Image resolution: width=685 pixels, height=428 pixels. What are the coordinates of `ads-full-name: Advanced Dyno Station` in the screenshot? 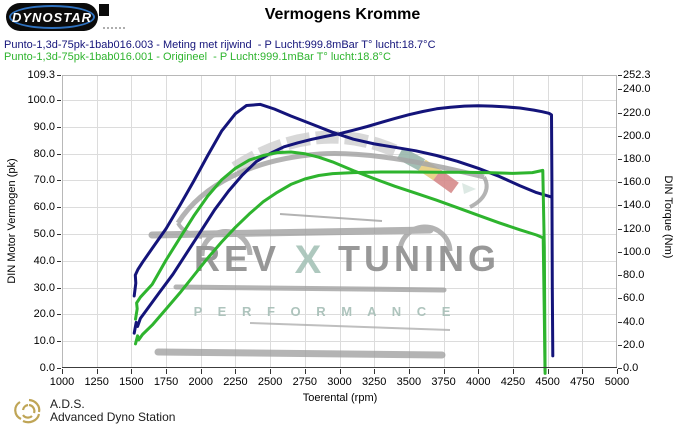 It's located at (113, 417).